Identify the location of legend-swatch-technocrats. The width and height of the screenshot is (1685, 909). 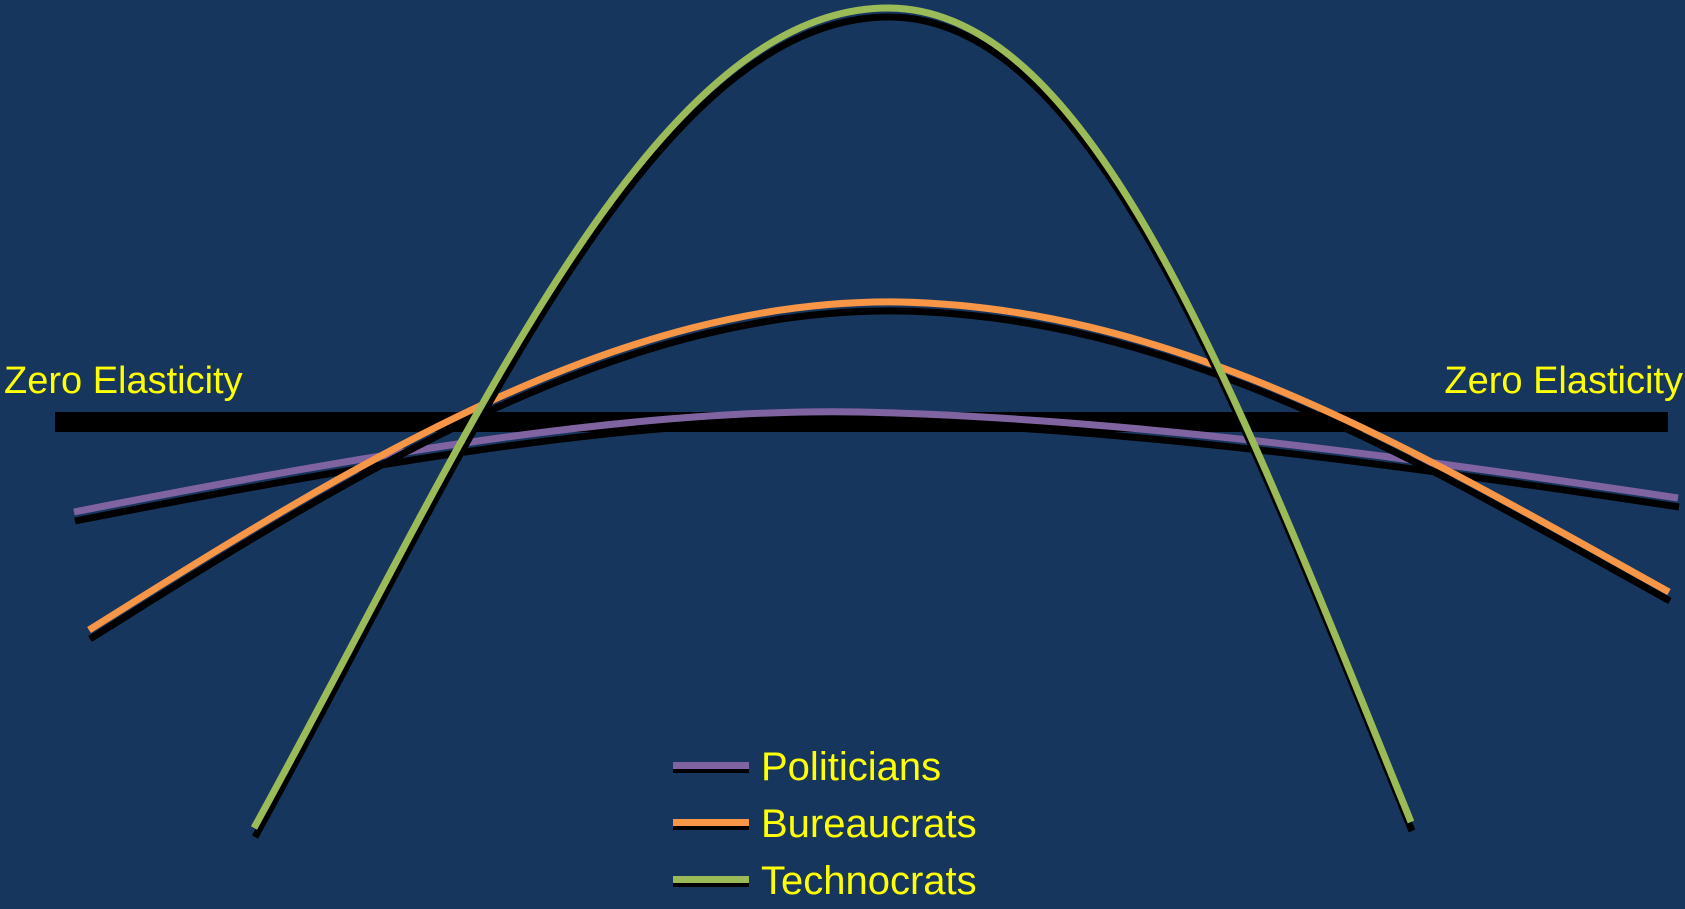
(711, 881).